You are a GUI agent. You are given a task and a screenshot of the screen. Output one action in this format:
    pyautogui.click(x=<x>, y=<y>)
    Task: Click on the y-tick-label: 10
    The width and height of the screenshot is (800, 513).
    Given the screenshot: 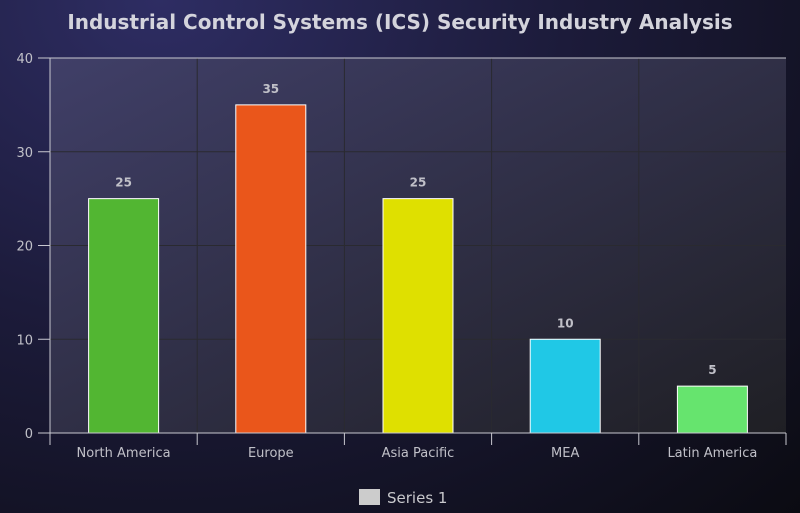 What is the action you would take?
    pyautogui.click(x=24, y=340)
    